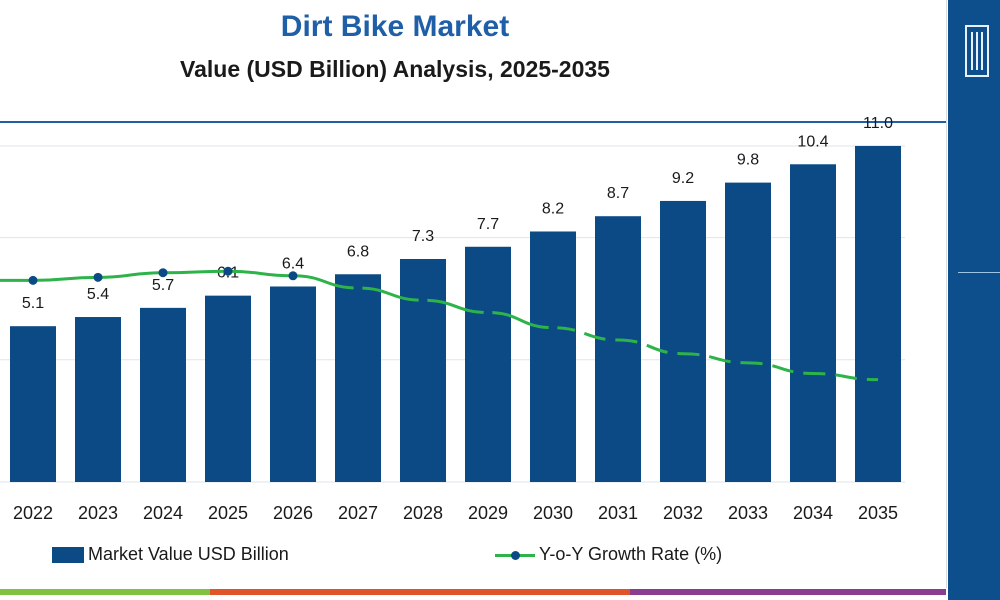 This screenshot has width=1000, height=600. What do you see at coordinates (163, 285) in the screenshot?
I see `bar-label-2024: 5.7` at bounding box center [163, 285].